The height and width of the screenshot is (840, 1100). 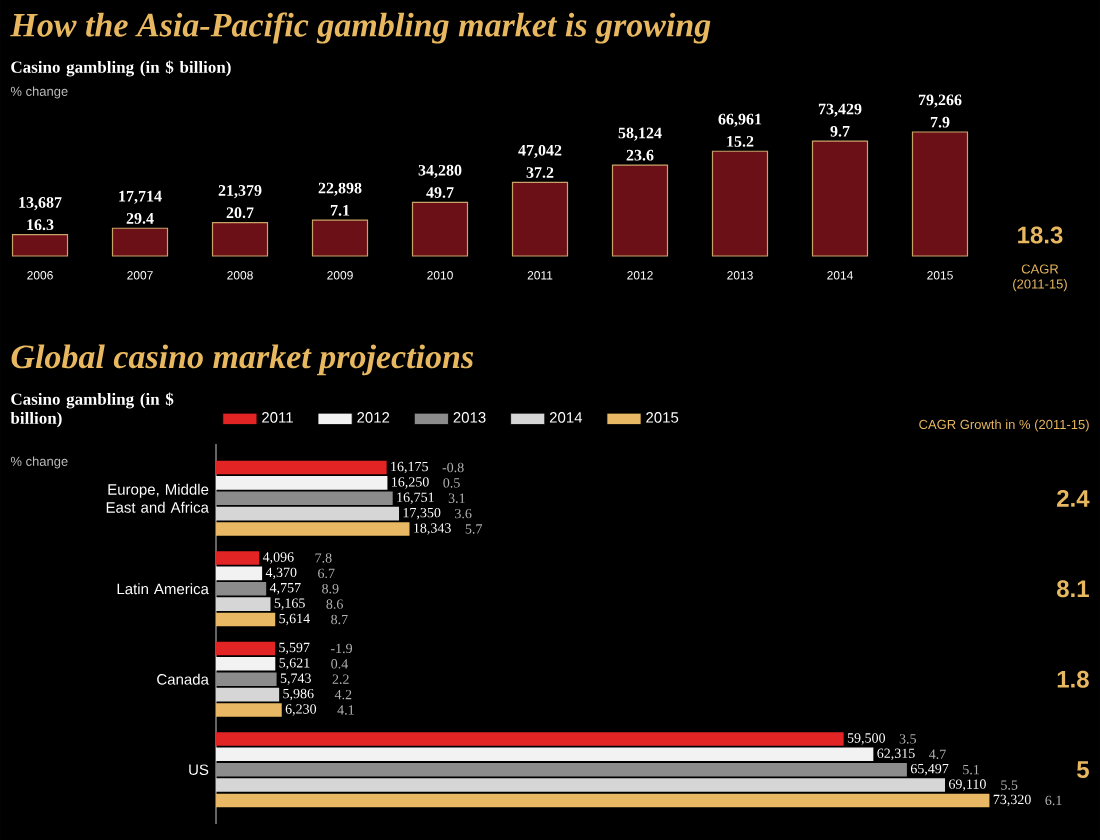 What do you see at coordinates (240, 213) in the screenshot?
I see `annotation: 20.7` at bounding box center [240, 213].